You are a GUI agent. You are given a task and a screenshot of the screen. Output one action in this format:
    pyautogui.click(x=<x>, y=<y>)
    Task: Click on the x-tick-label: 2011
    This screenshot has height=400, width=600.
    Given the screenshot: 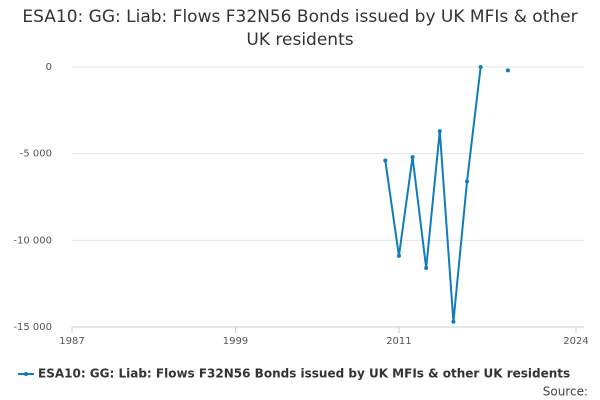 What is the action you would take?
    pyautogui.click(x=398, y=341)
    